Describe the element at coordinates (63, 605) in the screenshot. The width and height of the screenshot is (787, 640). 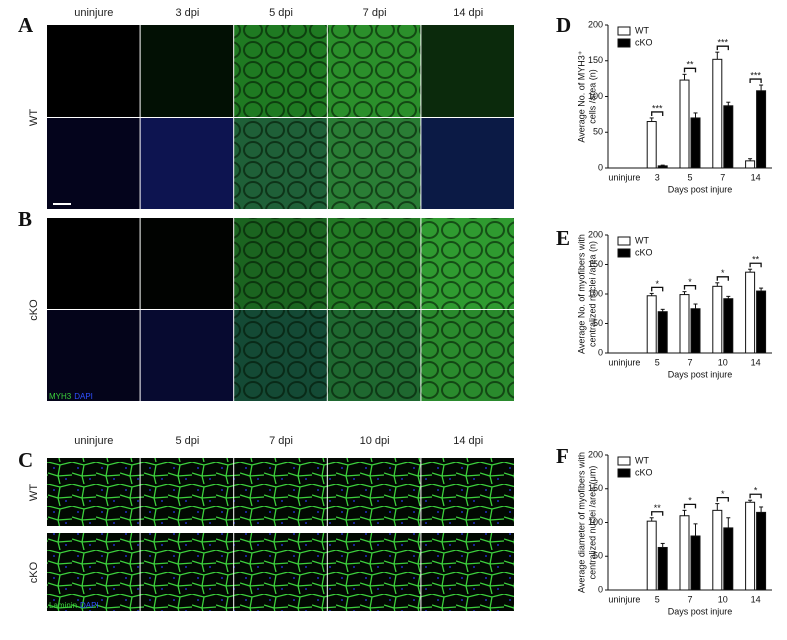
I see `stain-name: Laminin` at that location.